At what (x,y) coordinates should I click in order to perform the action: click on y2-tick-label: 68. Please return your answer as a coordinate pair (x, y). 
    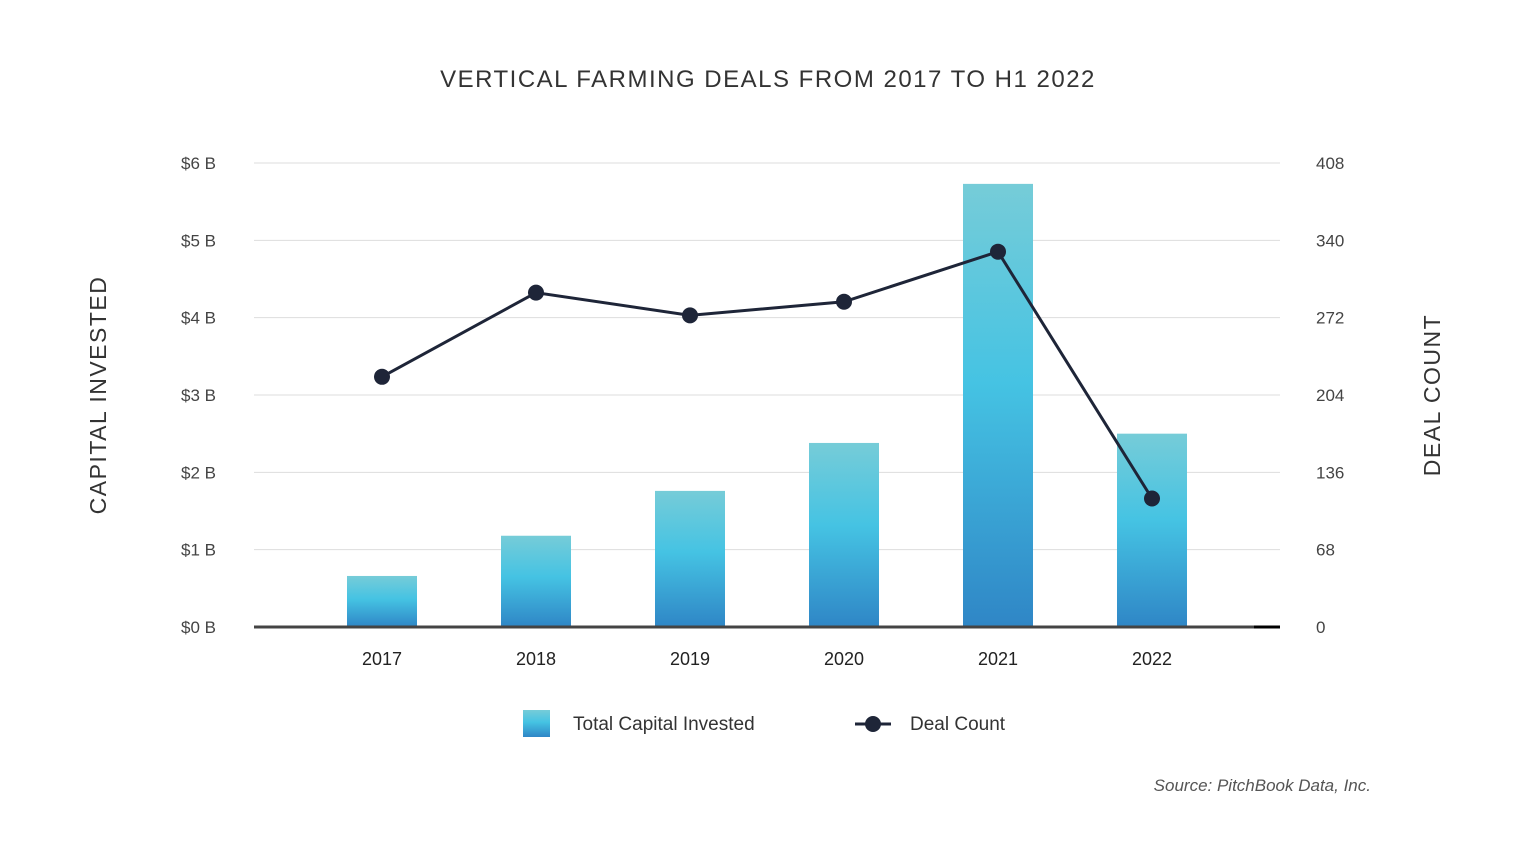
    Looking at the image, I should click on (1325, 550).